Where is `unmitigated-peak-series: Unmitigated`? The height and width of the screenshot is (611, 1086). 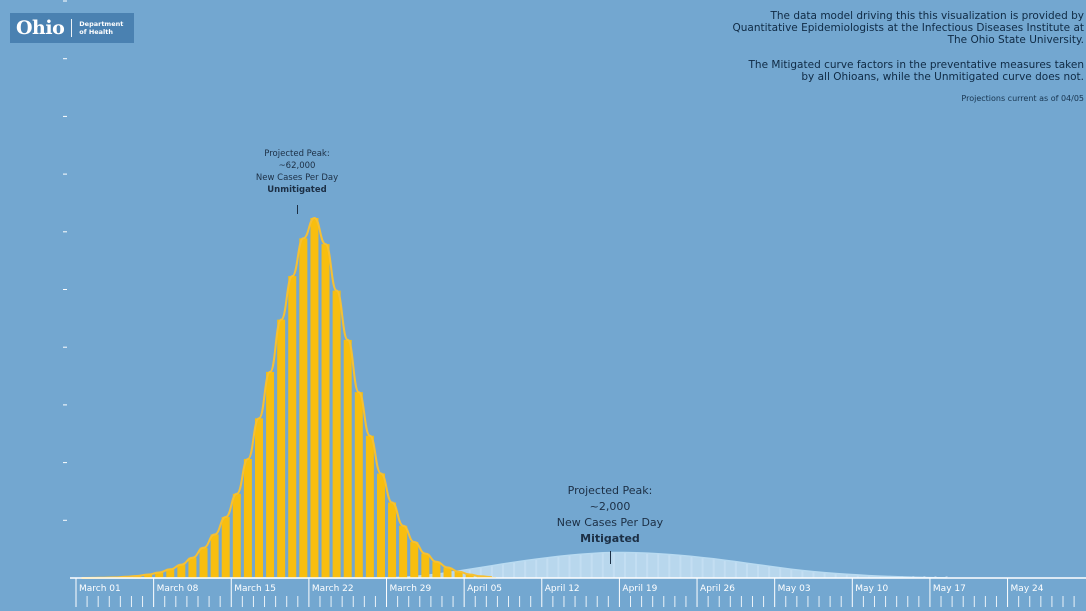
unmitigated-peak-series: Unmitigated is located at coordinates (297, 190).